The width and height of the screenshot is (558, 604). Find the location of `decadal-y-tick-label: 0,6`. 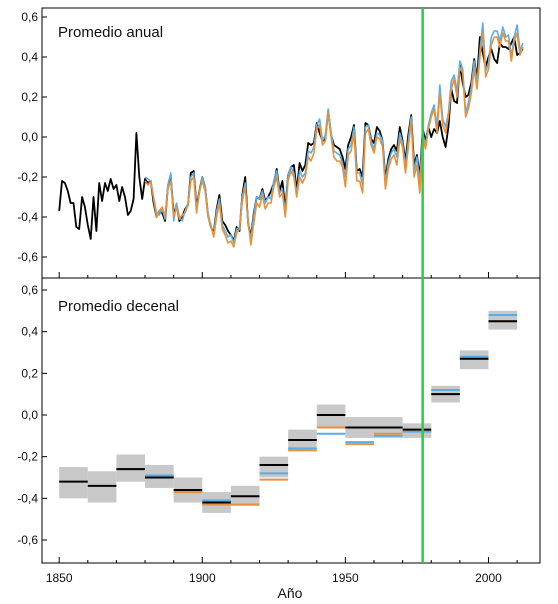

decadal-y-tick-label: 0,6 is located at coordinates (29, 290).